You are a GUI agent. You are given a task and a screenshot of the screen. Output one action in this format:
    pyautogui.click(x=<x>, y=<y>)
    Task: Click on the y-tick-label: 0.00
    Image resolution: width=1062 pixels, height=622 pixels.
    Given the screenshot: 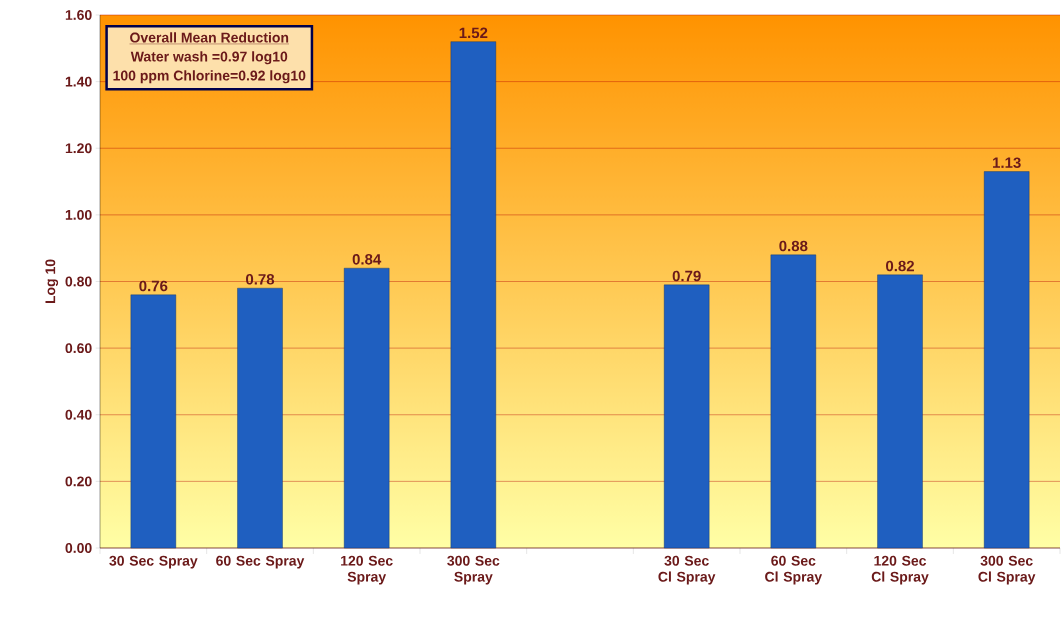 What is the action you would take?
    pyautogui.click(x=78, y=548)
    